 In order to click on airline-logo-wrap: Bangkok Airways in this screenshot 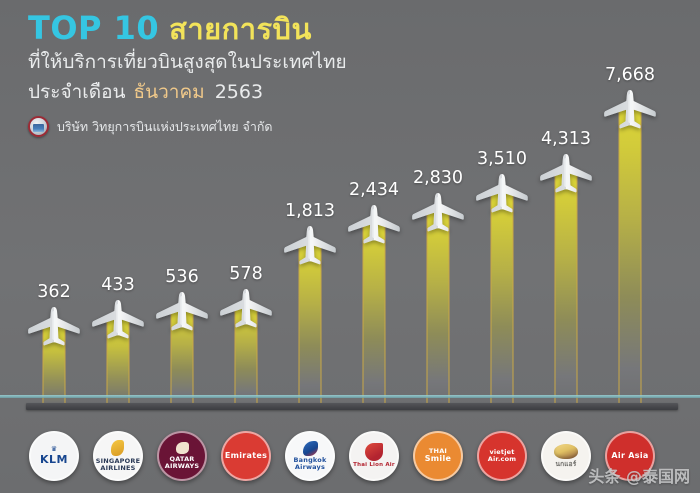, I will do `click(310, 456)`.